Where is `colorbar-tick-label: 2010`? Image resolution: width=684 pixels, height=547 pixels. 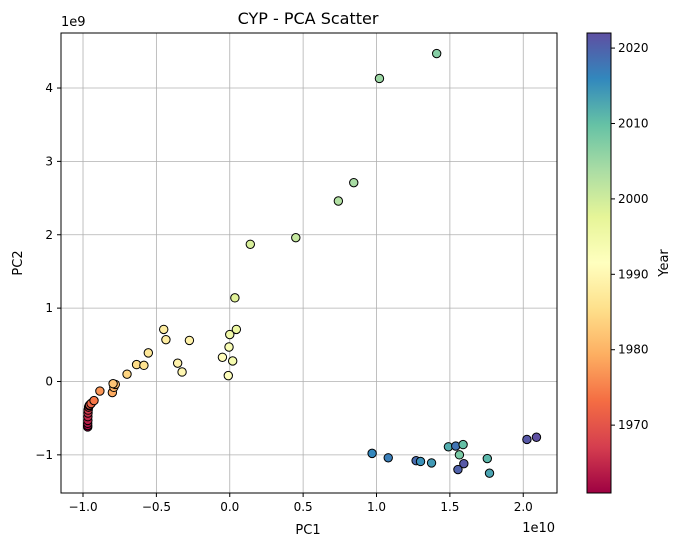 colorbar-tick-label: 2010 is located at coordinates (633, 123).